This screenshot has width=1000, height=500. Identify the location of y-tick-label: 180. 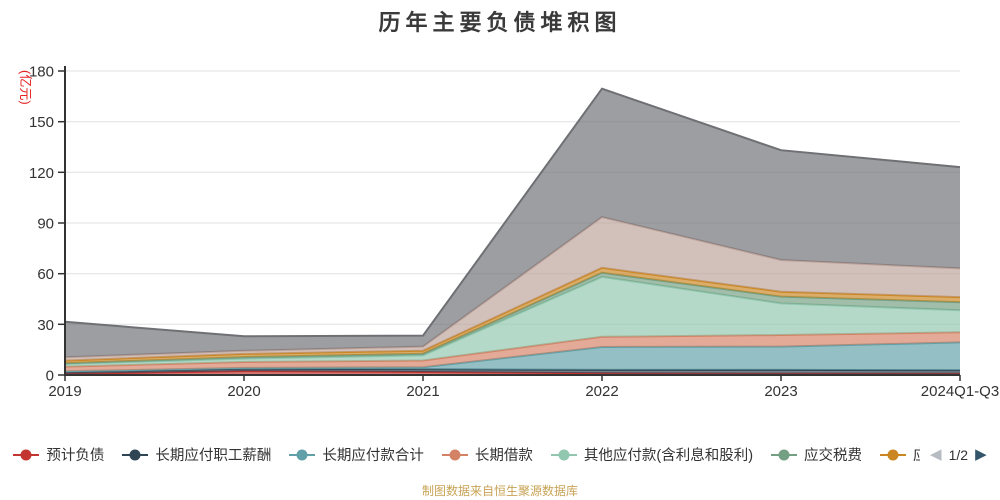
(41, 72).